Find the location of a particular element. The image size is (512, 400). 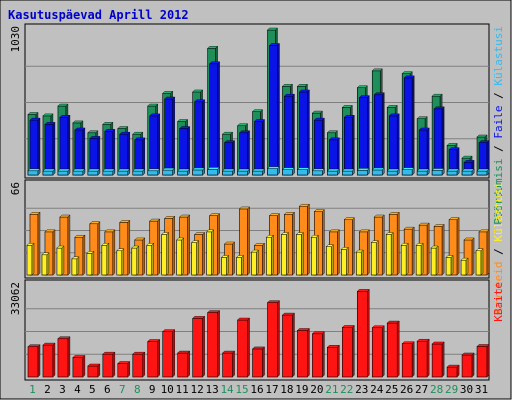

day-label: 23 is located at coordinates (361, 389).